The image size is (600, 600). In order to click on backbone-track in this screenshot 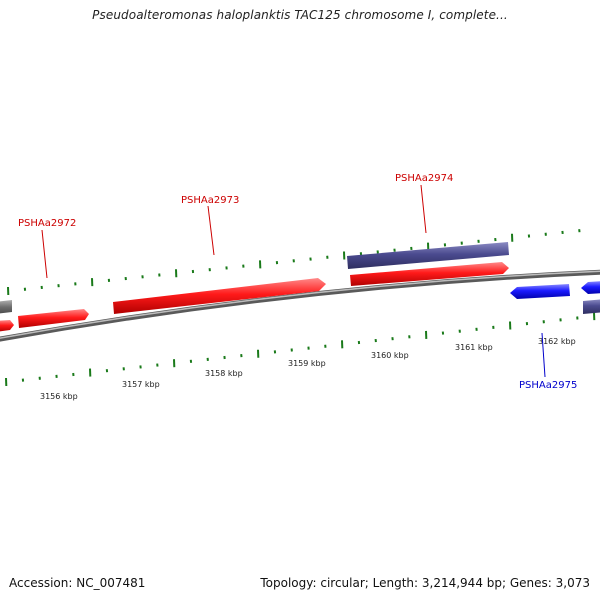, I will do `click(300, 305)`.